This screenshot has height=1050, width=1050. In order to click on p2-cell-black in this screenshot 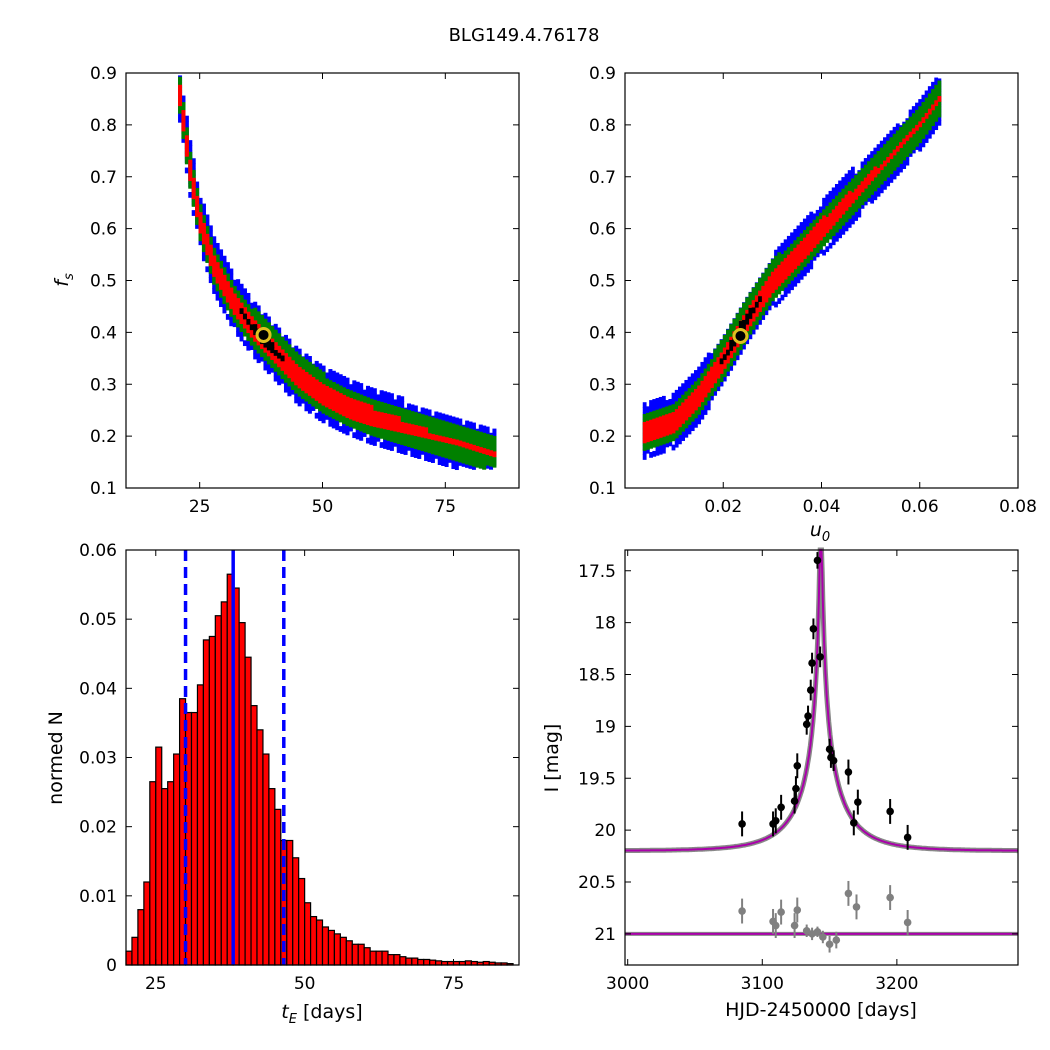, I will do `click(744, 328)`.